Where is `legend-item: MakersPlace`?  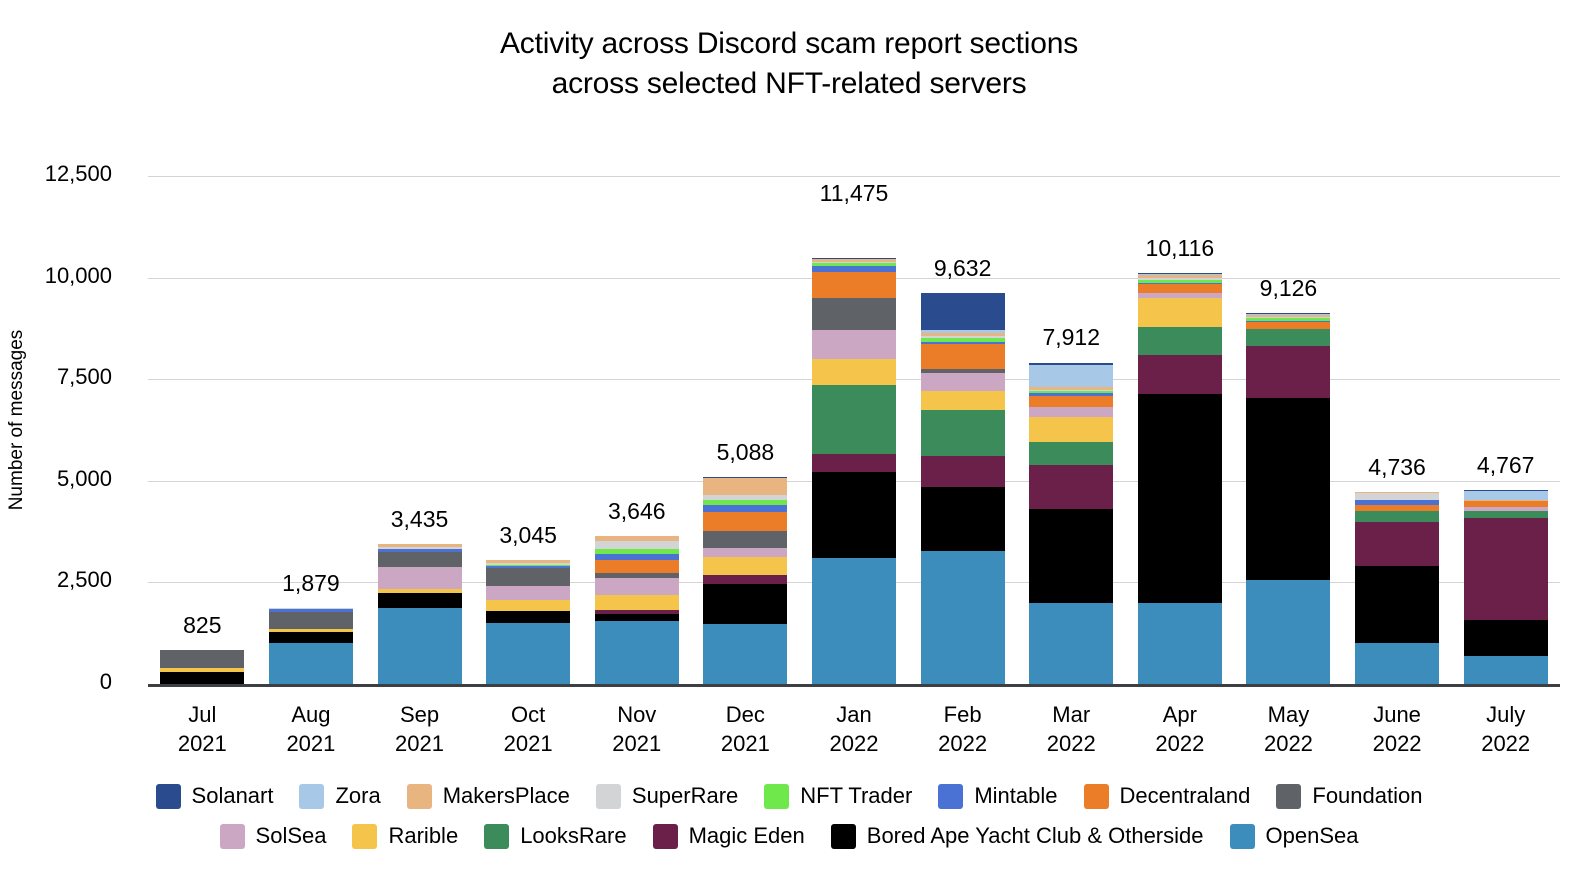
legend-item: MakersPlace is located at coordinates (488, 796).